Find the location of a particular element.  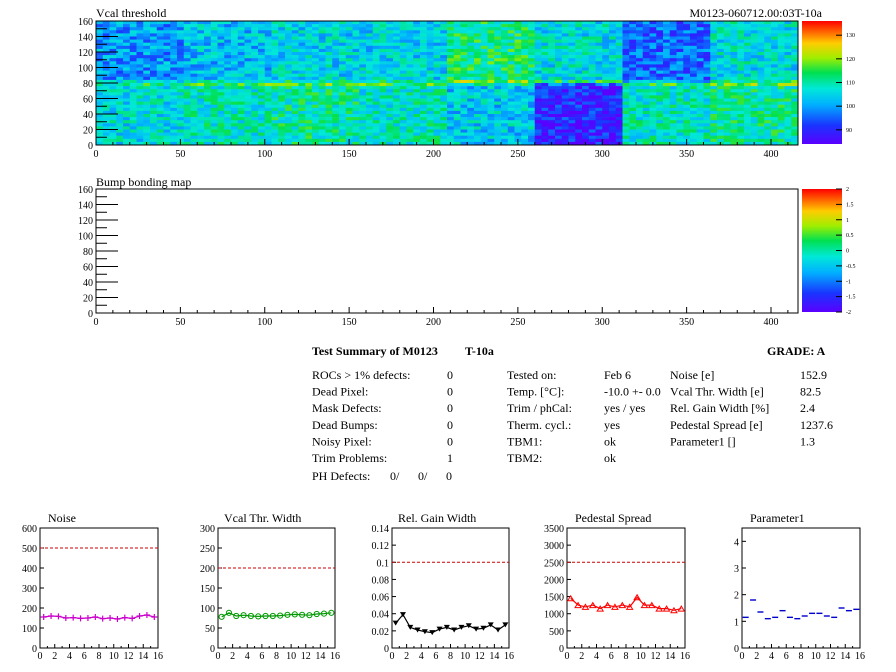

y-tick-label: 120 is located at coordinates (85, 221).